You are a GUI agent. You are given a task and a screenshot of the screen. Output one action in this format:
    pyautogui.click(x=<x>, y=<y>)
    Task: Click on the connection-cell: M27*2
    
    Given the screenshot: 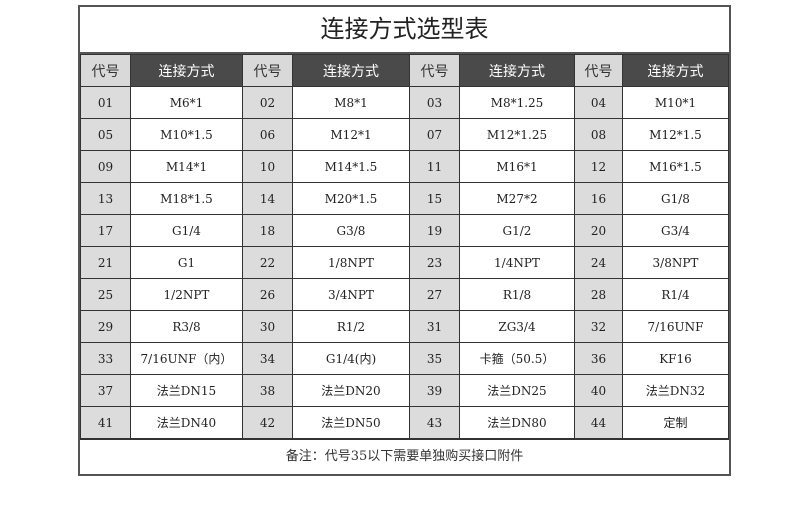 What is the action you would take?
    pyautogui.click(x=517, y=198)
    